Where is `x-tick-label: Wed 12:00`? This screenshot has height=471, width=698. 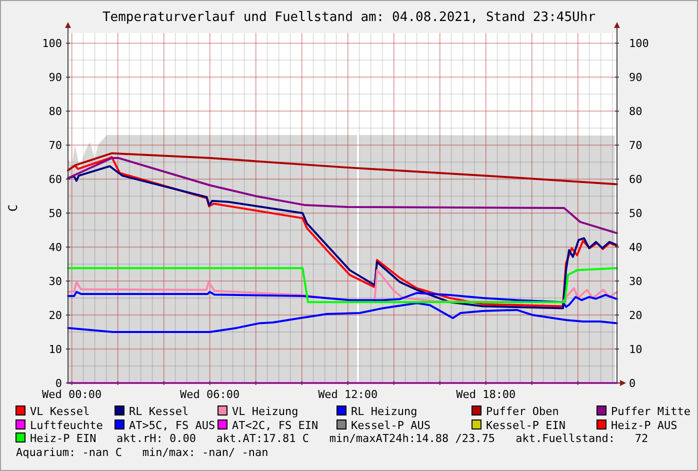 x-tick-label: Wed 12:00 is located at coordinates (348, 394).